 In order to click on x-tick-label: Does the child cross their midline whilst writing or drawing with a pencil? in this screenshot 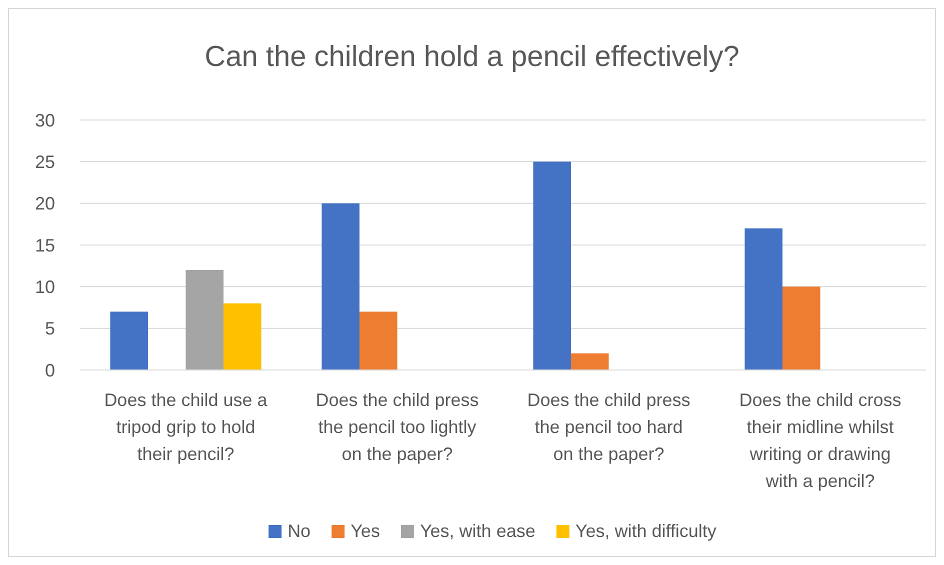, I will do `click(820, 440)`.